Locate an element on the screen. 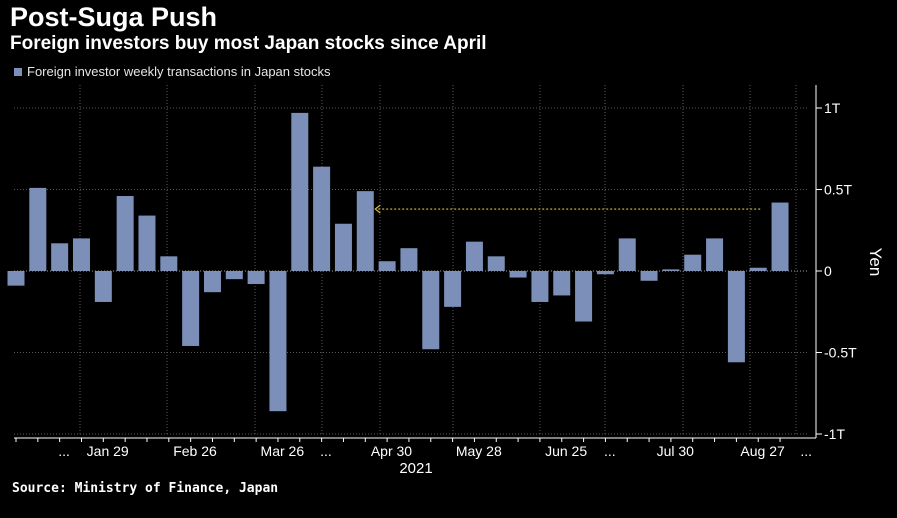 Image resolution: width=897 pixels, height=518 pixels. x-tick-label: Mar 26 is located at coordinates (283, 451).